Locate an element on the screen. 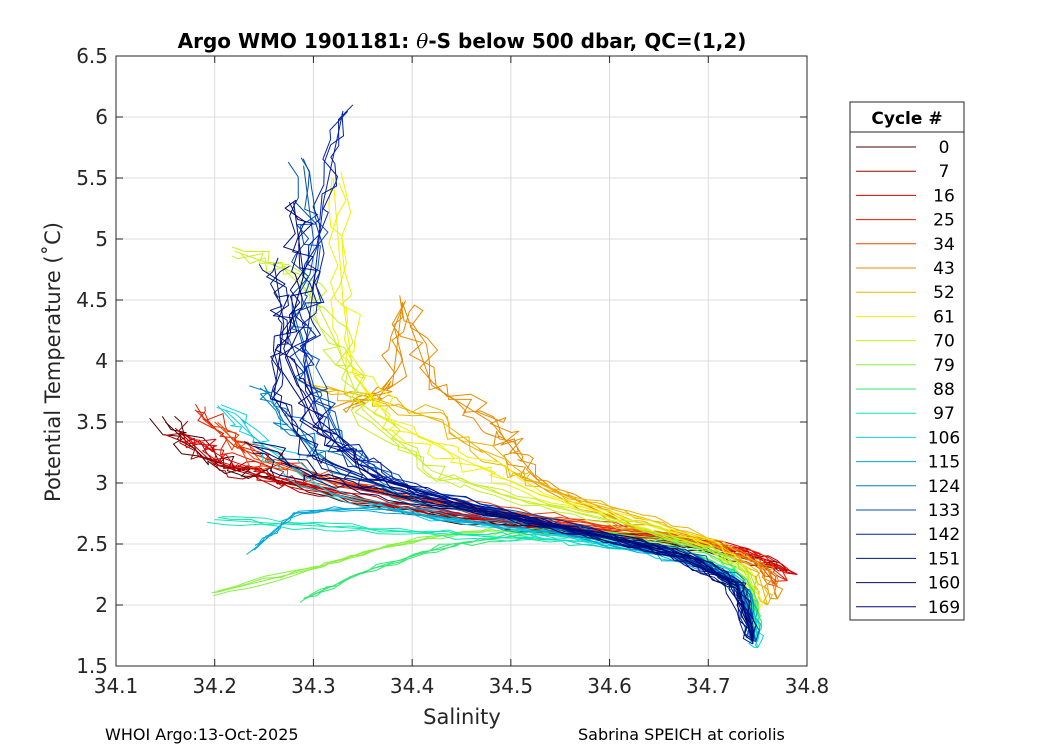  y-tick-label: 2.5 is located at coordinates (92, 544).